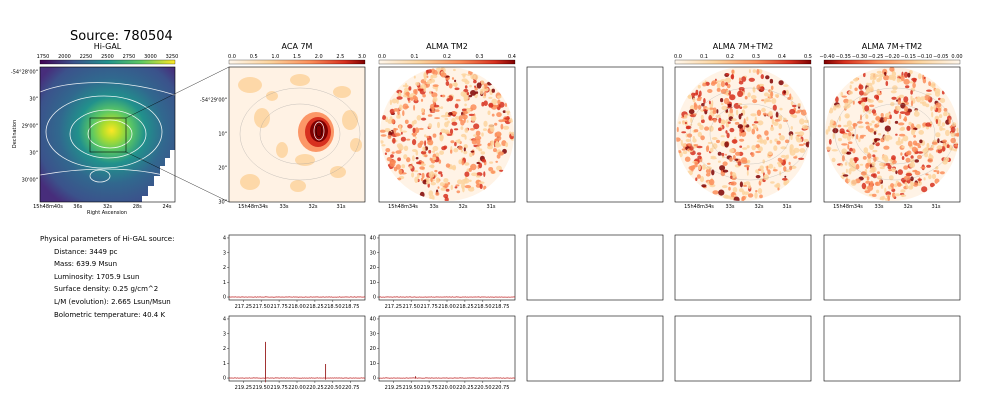 This screenshot has height=405, width=1000. What do you see at coordinates (743, 134) in the screenshot?
I see `alma7mtm2-1-frame` at bounding box center [743, 134].